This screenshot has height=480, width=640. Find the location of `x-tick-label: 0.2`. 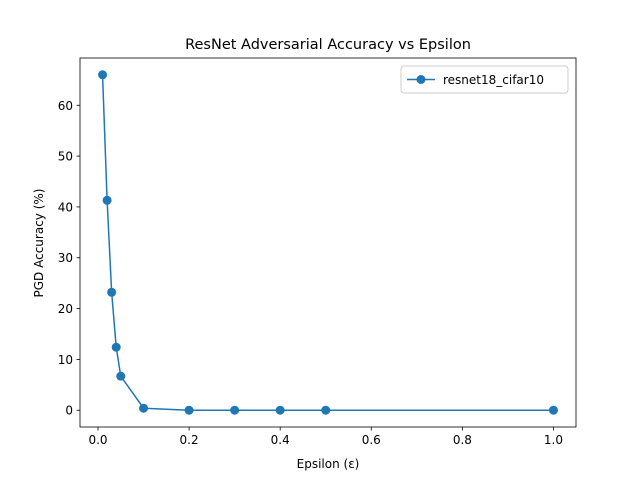

x-tick-label: 0.2 is located at coordinates (189, 440).